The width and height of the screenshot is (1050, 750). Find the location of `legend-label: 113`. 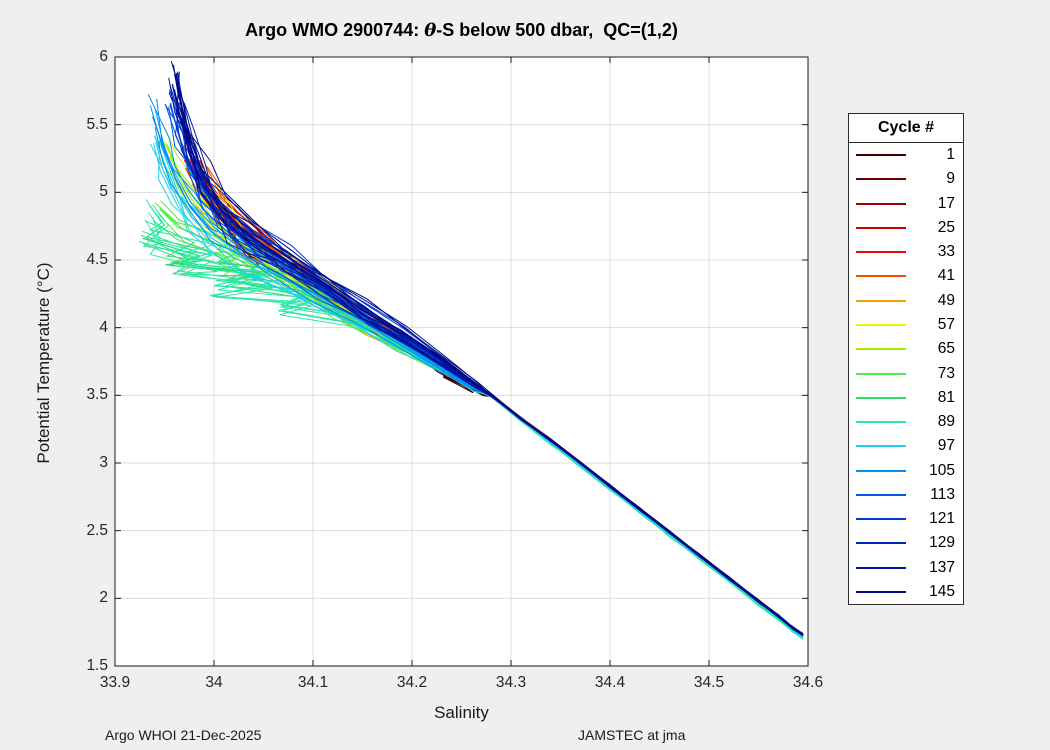

legend-label: 113 is located at coordinates (942, 494).